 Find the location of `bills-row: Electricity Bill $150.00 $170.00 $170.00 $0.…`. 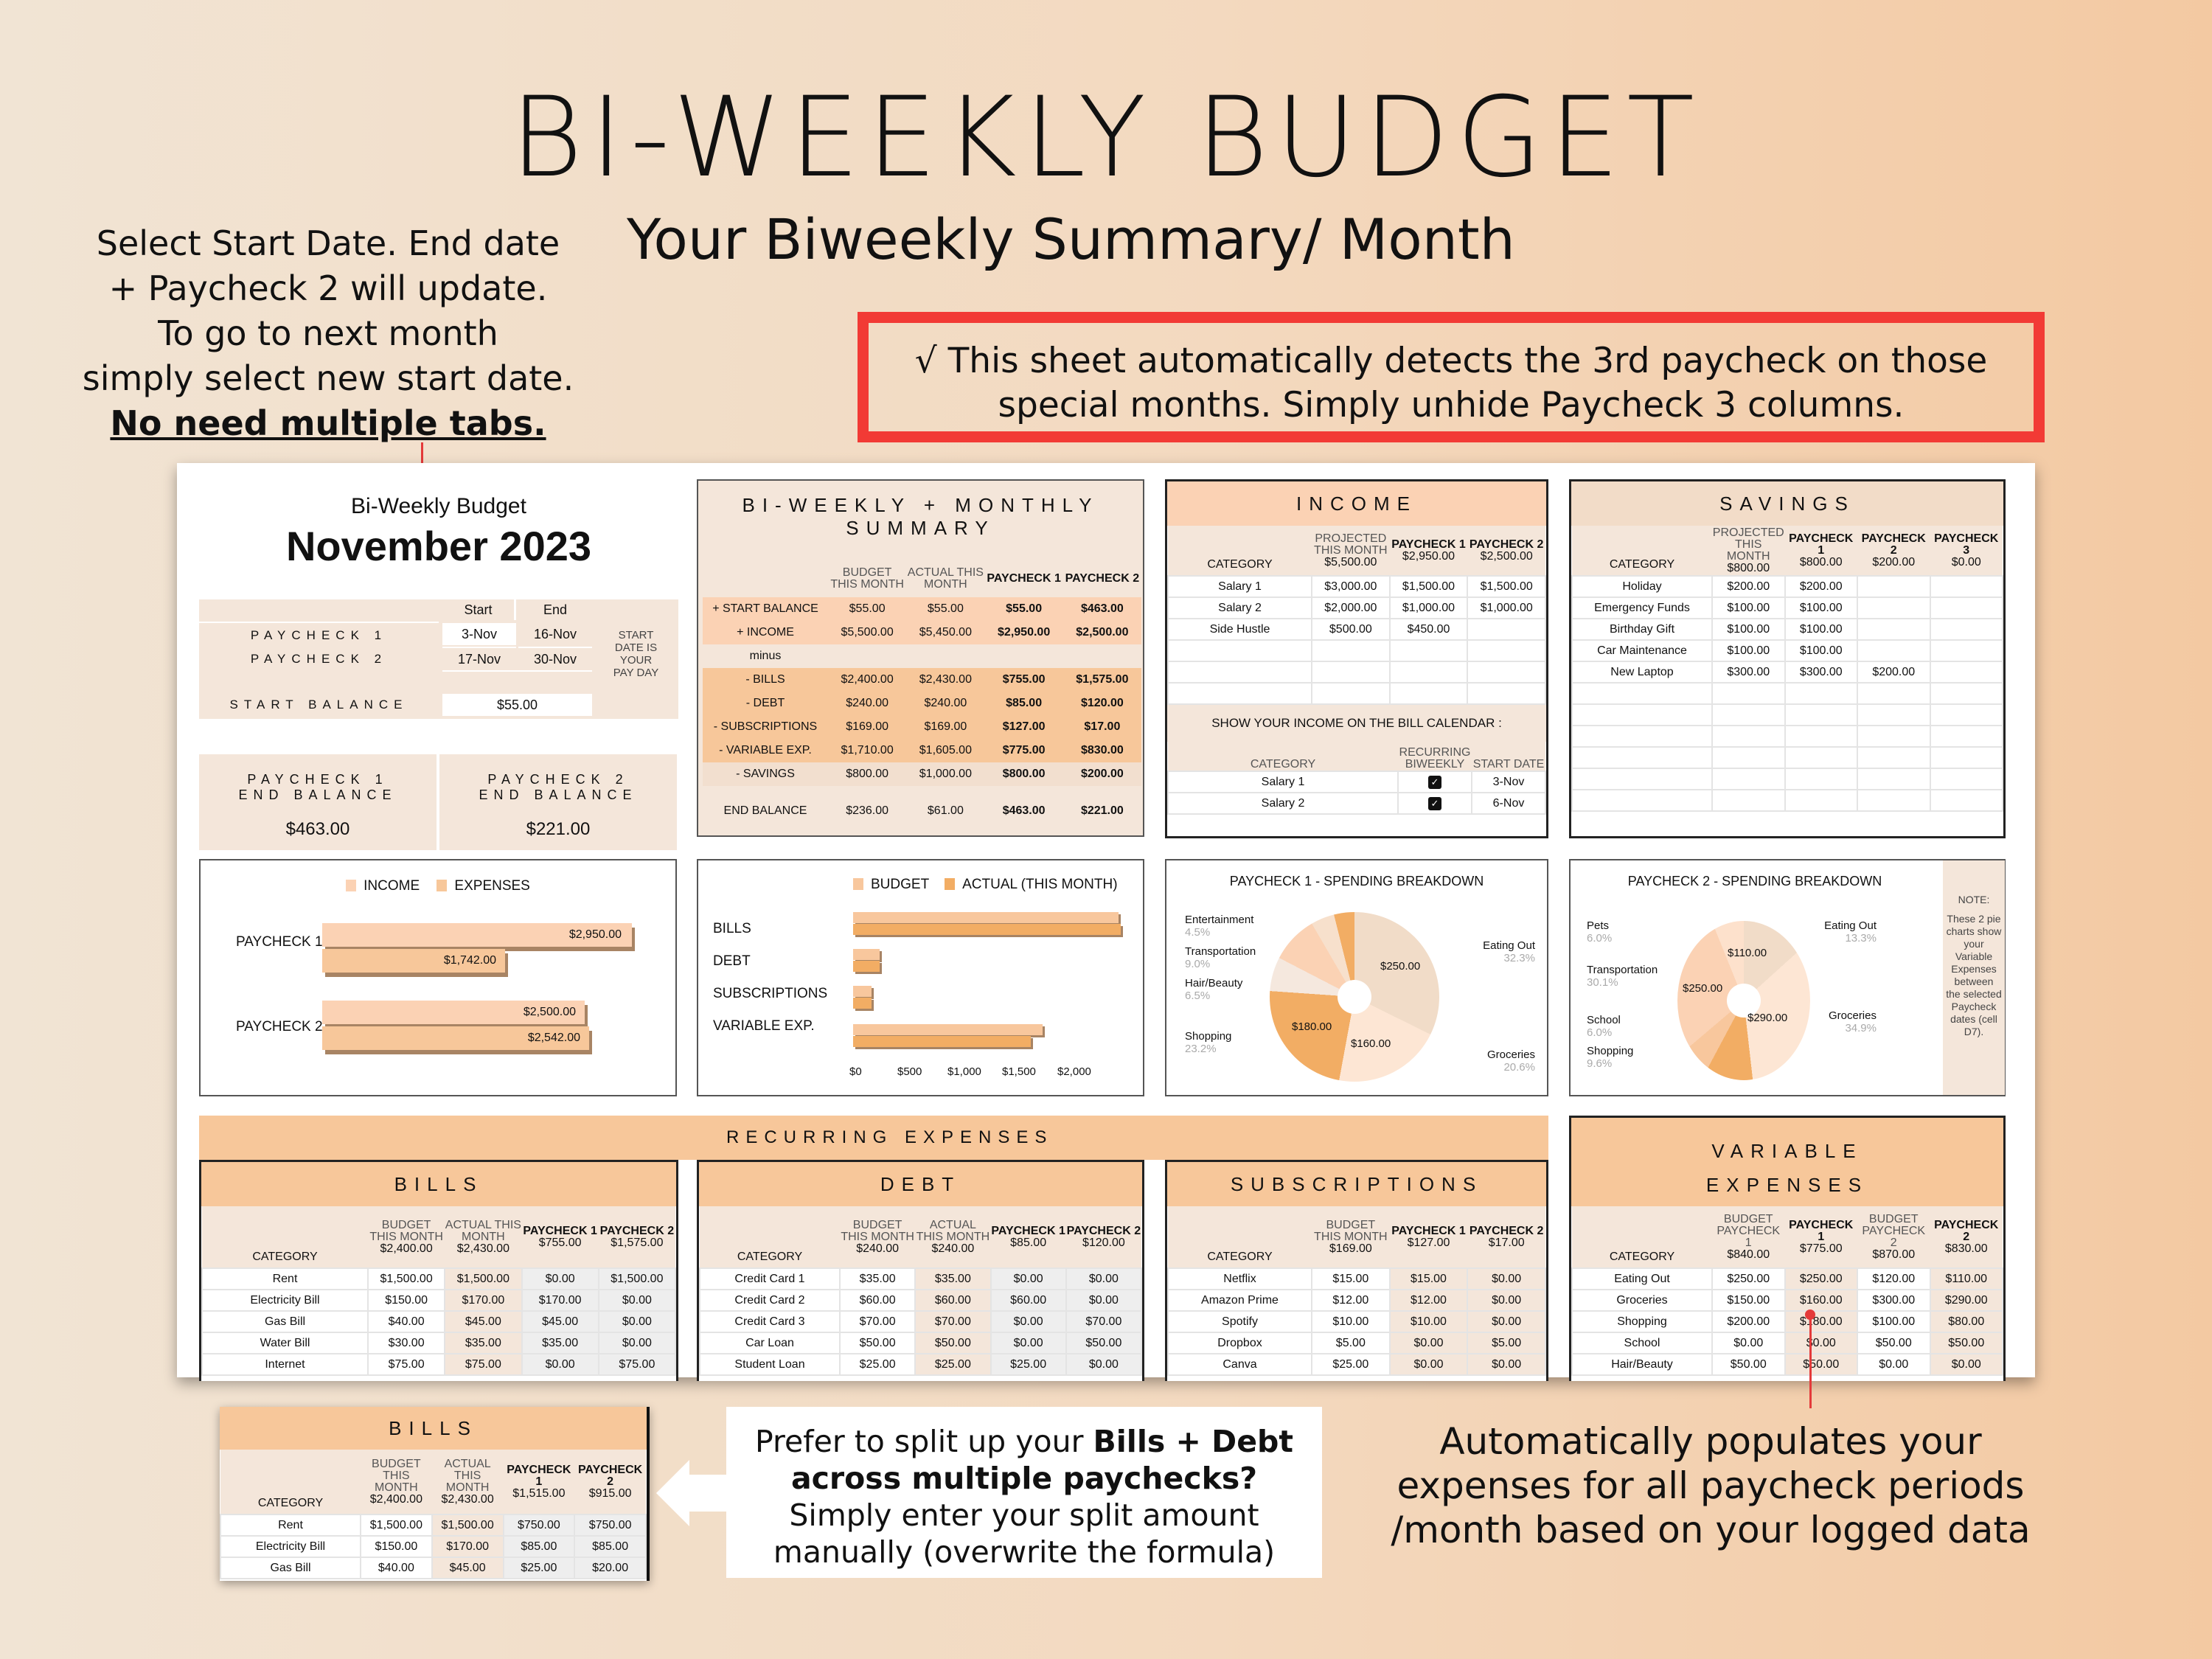

bills-row: Electricity Bill $150.00 $170.00 $170.00 $0.… is located at coordinates (439, 1300).